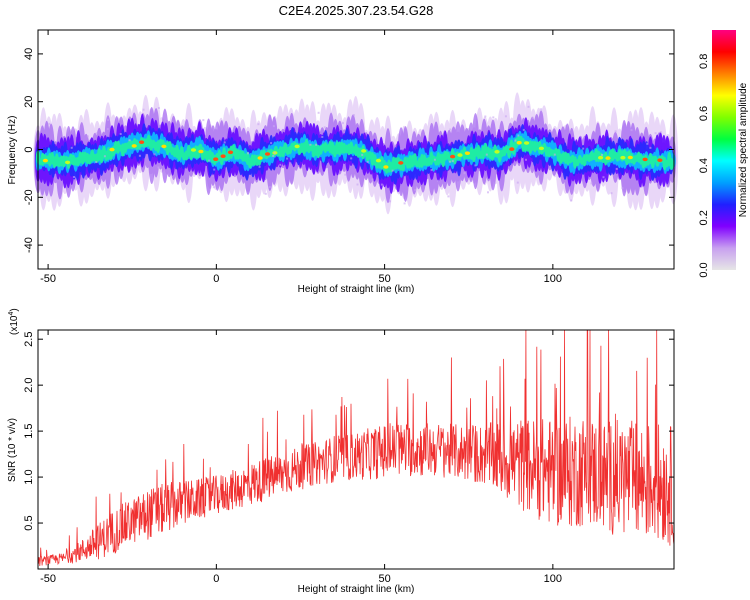  What do you see at coordinates (704, 165) in the screenshot?
I see `colorbar-tick-label: 0.4` at bounding box center [704, 165].